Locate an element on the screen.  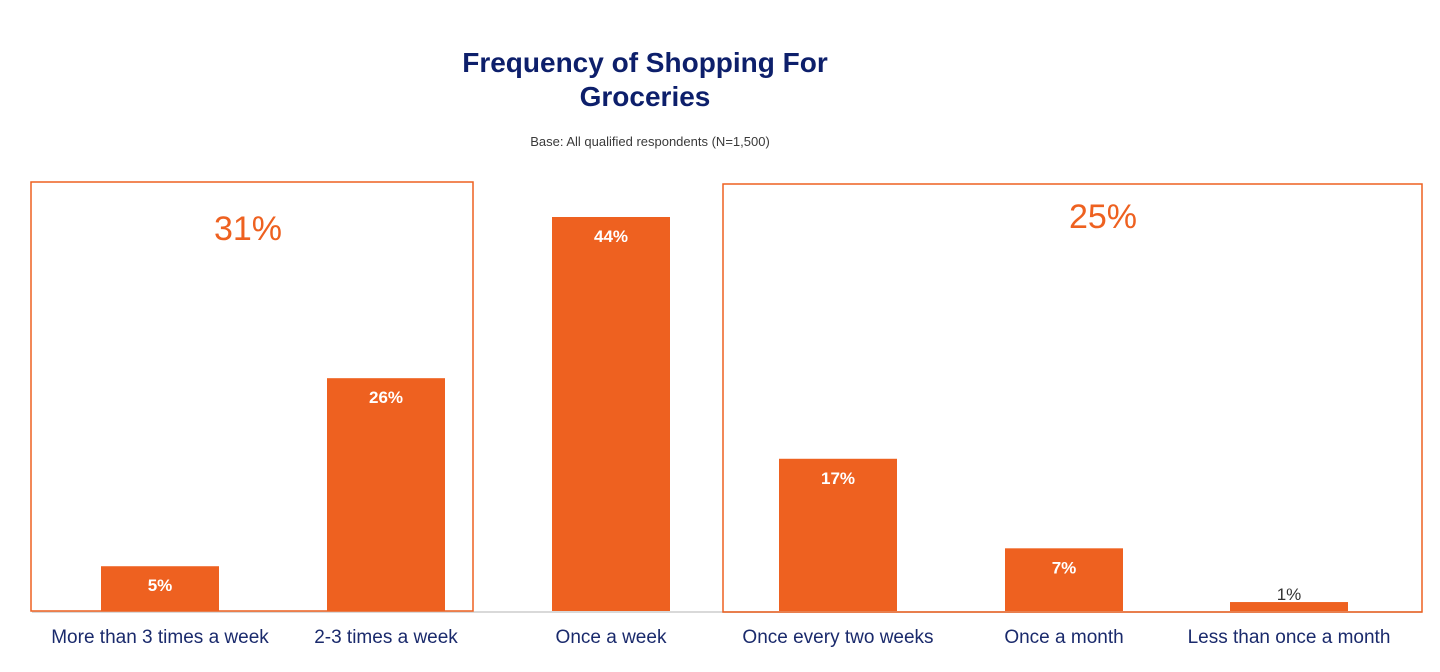
data-label: 44% is located at coordinates (611, 236).